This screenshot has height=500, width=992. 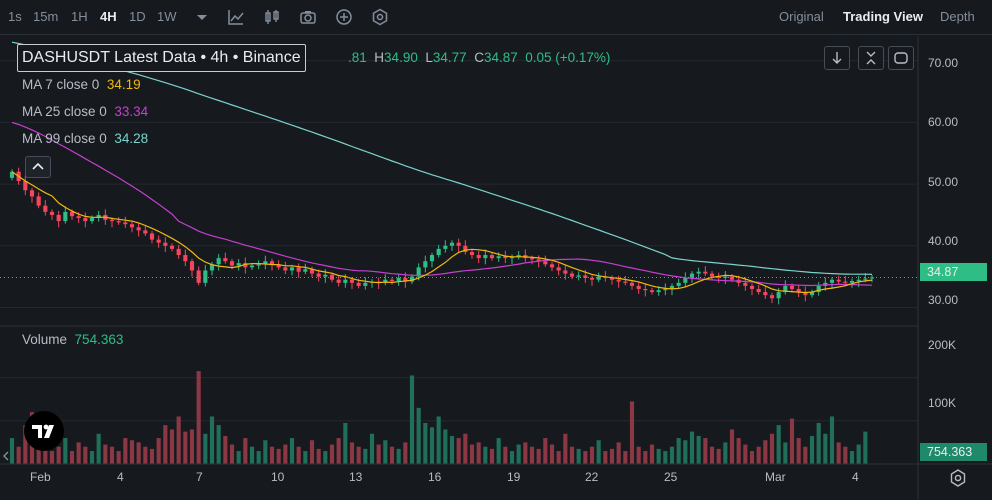 I want to click on camera-icon, so click(x=308, y=17).